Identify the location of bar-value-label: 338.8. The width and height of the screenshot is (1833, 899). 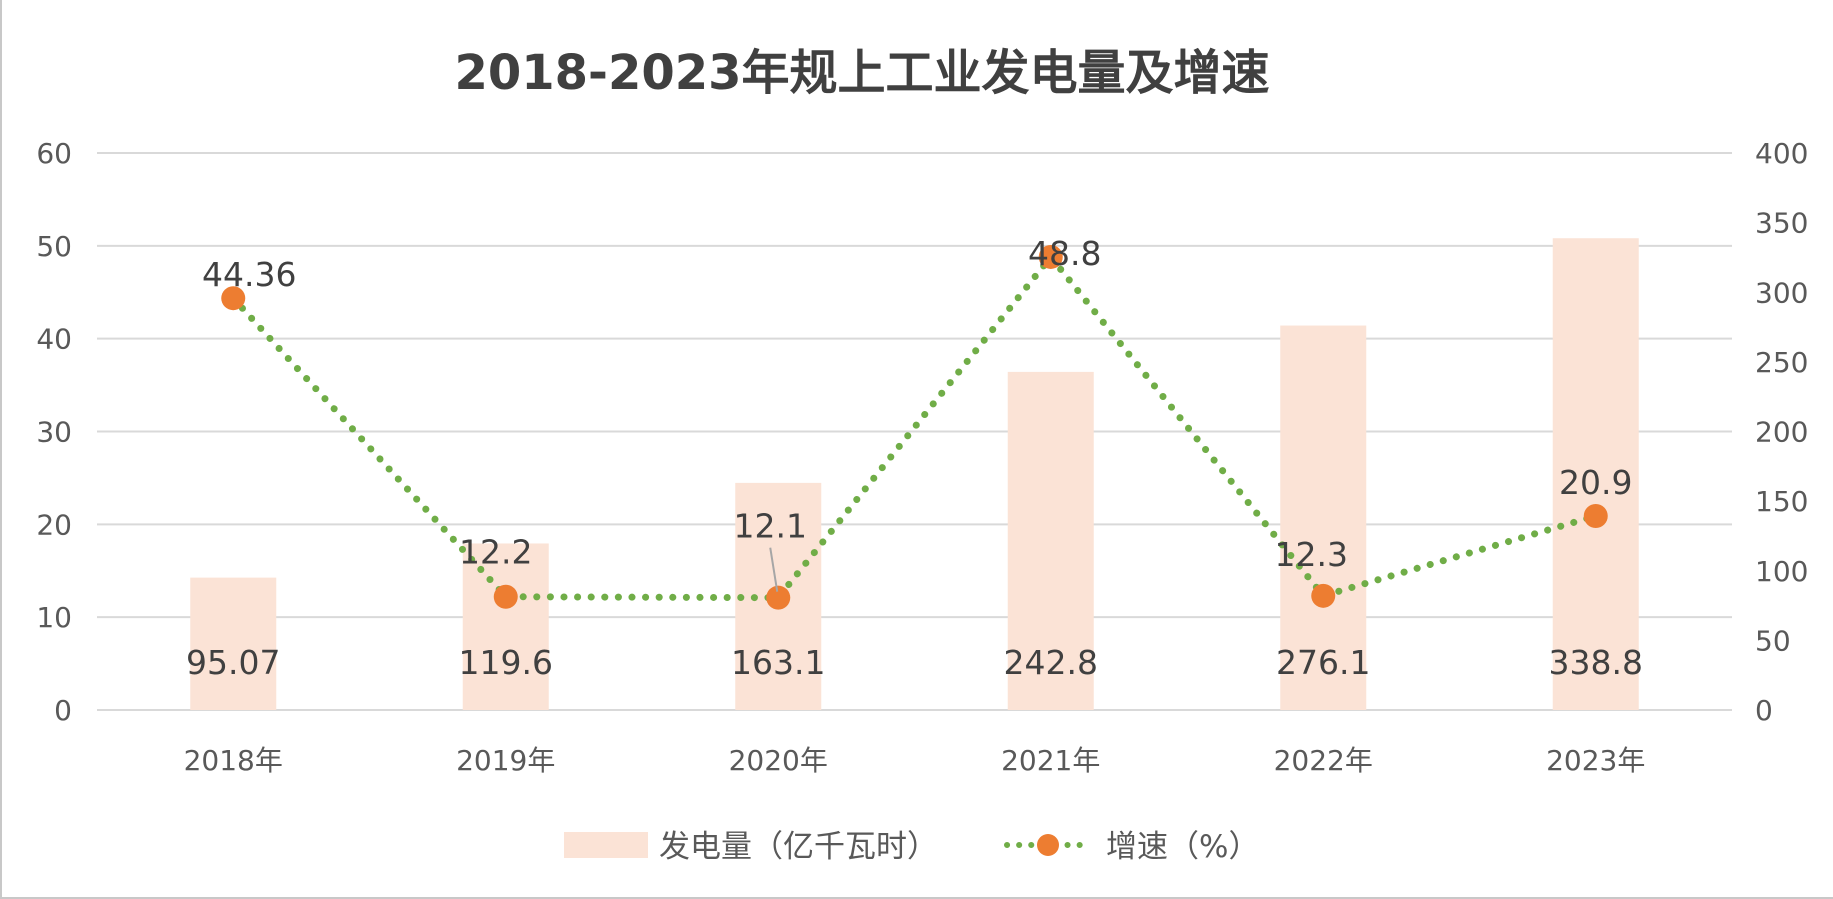
(1596, 662).